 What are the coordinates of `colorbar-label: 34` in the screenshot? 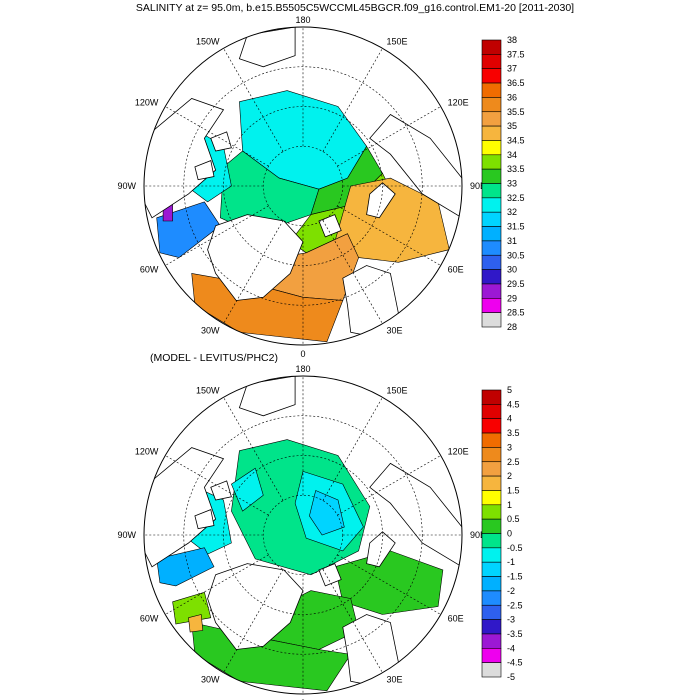 It's located at (512, 155).